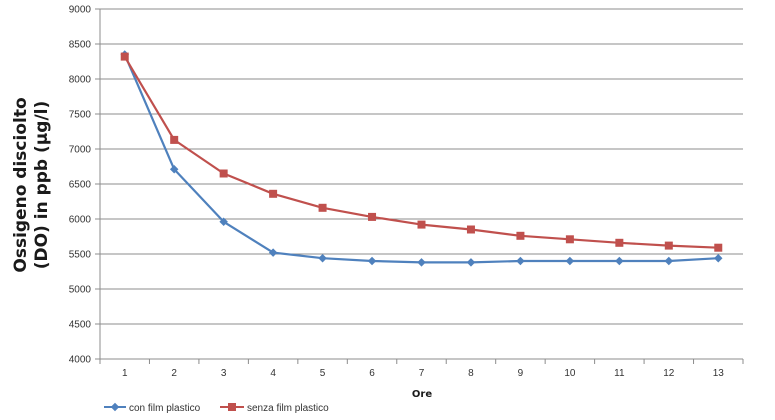  Describe the element at coordinates (125, 373) in the screenshot. I see `x-tick-label: 1` at that location.